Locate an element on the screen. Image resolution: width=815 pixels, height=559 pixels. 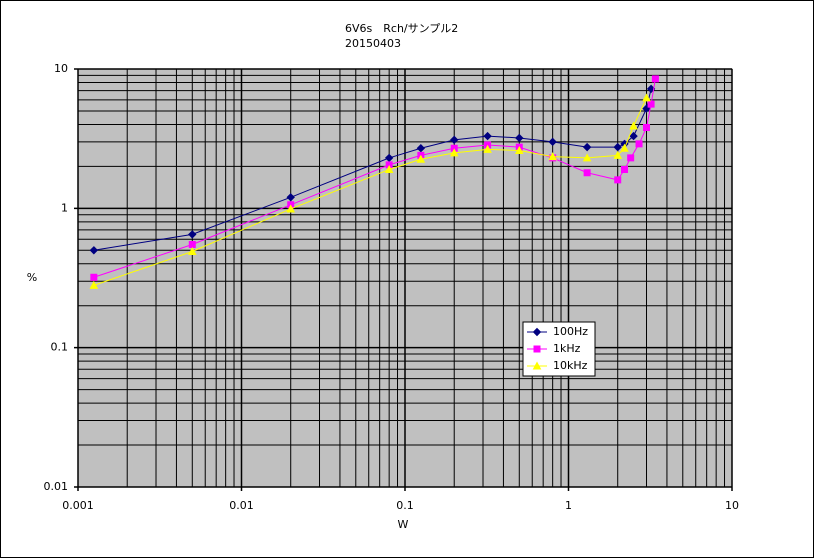
x-tick-label: 0.1 is located at coordinates (405, 505).